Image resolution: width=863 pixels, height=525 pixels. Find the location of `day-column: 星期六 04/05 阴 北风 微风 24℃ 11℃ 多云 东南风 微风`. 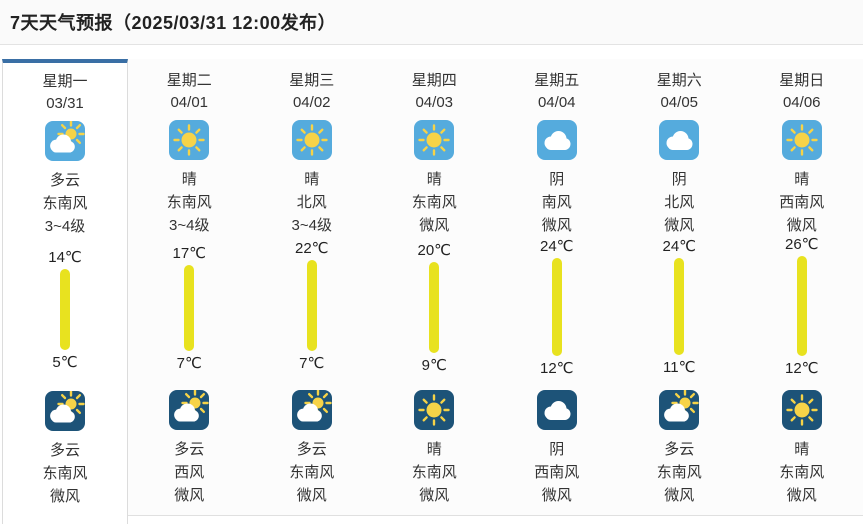

day-column: 星期六 04/05 阴 北风 微风 24℃ 11℃ 多云 东南风 微风 is located at coordinates (679, 287).